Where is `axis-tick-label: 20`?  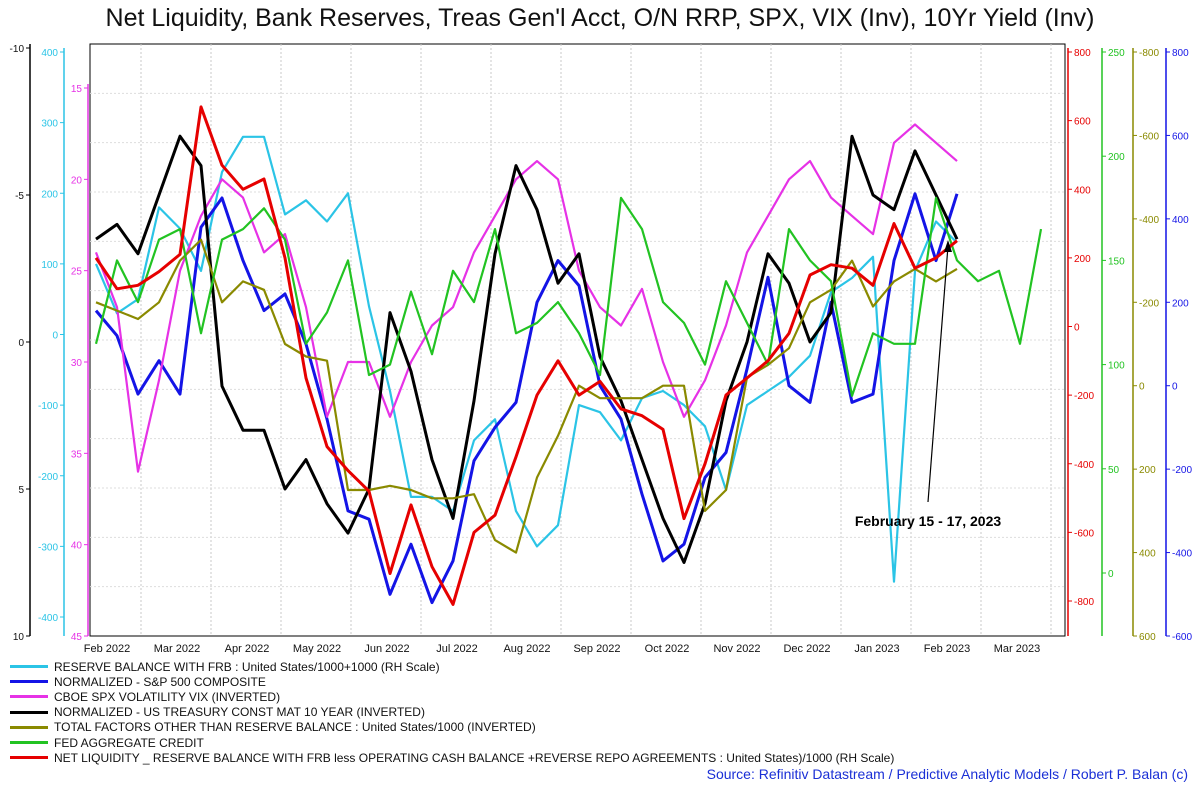 axis-tick-label: 20 is located at coordinates (77, 180).